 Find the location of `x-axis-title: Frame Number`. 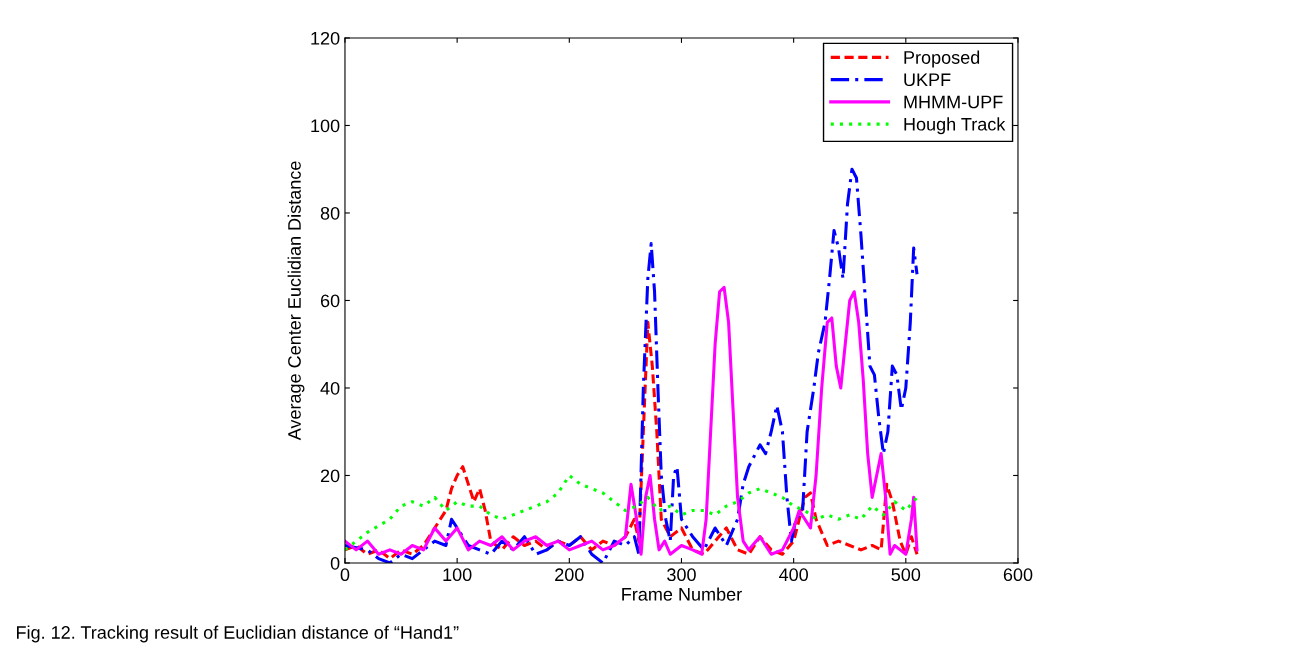

x-axis-title: Frame Number is located at coordinates (682, 594).